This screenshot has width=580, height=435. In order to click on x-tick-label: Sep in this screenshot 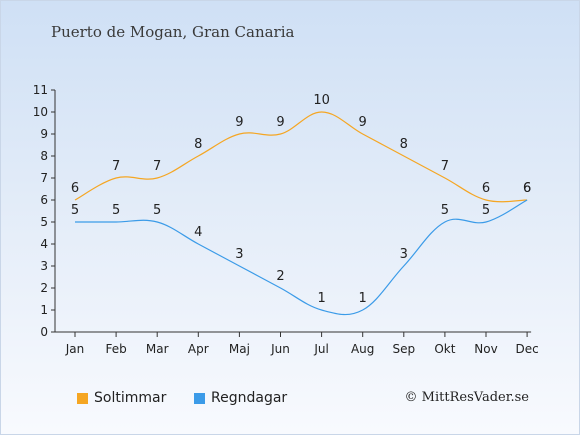, I will do `click(403, 349)`.